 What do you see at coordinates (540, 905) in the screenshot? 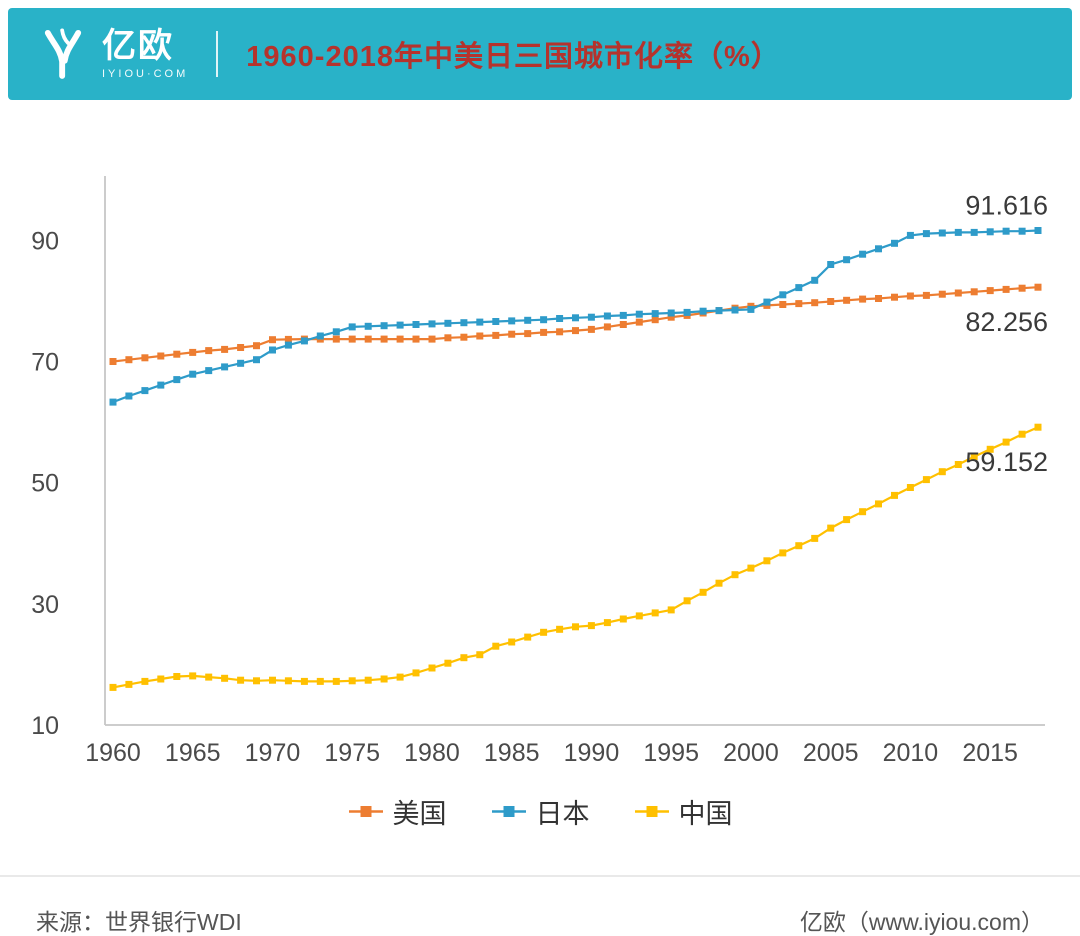
I see `footer: 来源：世界银行WDI 亿欧（www.iyiou.com）` at bounding box center [540, 905].